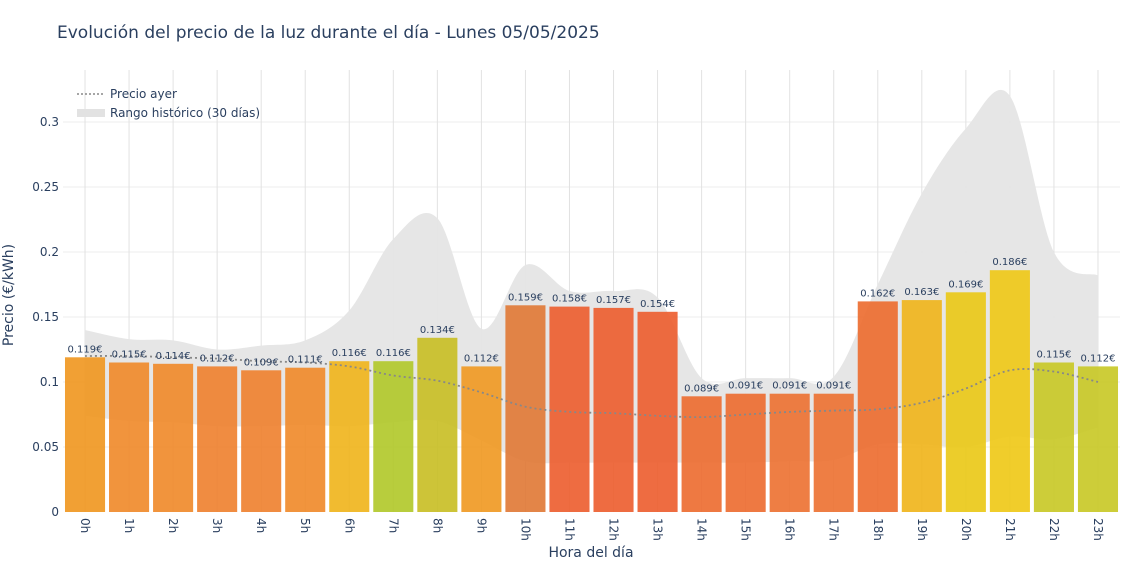  I want to click on bar-14h, so click(701, 454).